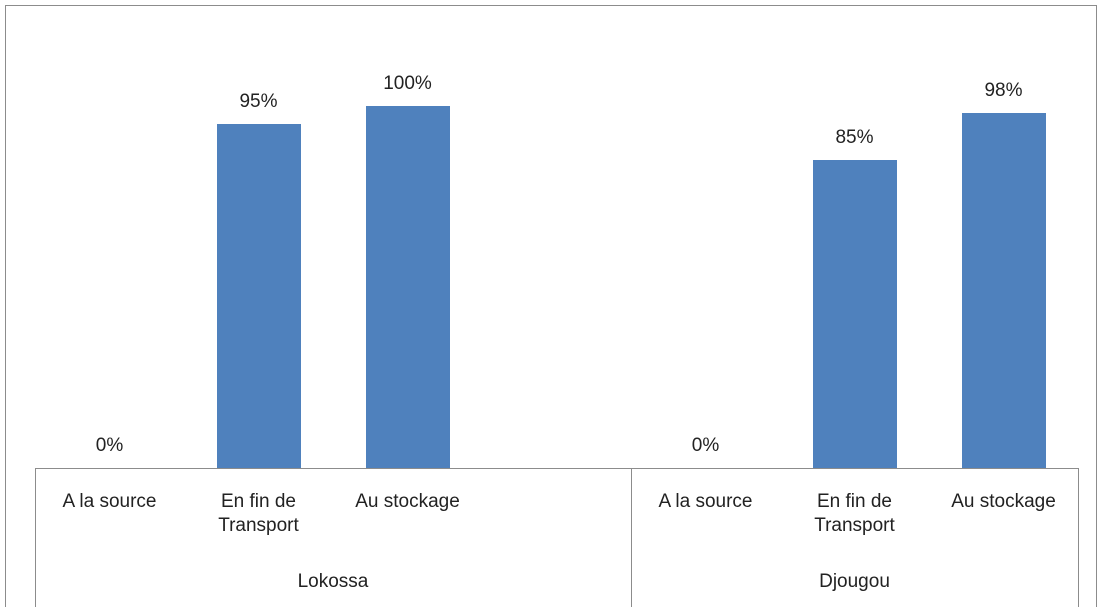 This screenshot has height=607, width=1102. What do you see at coordinates (1003, 91) in the screenshot?
I see `data-label: 98%` at bounding box center [1003, 91].